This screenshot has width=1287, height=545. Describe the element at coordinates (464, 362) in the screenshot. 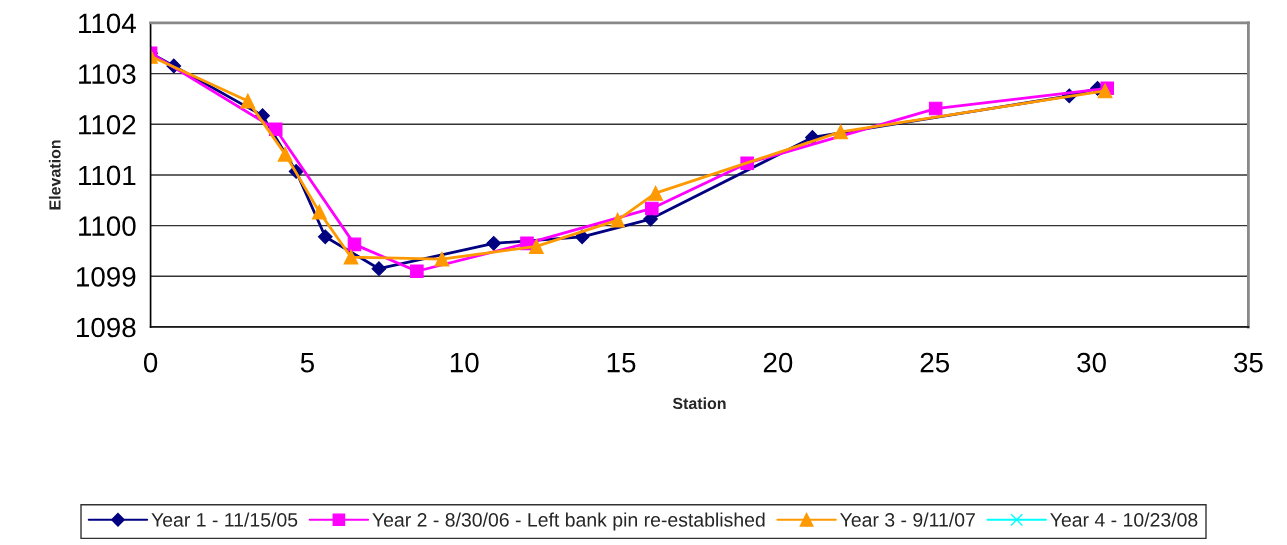

I see `x-tick-label: 10` at that location.